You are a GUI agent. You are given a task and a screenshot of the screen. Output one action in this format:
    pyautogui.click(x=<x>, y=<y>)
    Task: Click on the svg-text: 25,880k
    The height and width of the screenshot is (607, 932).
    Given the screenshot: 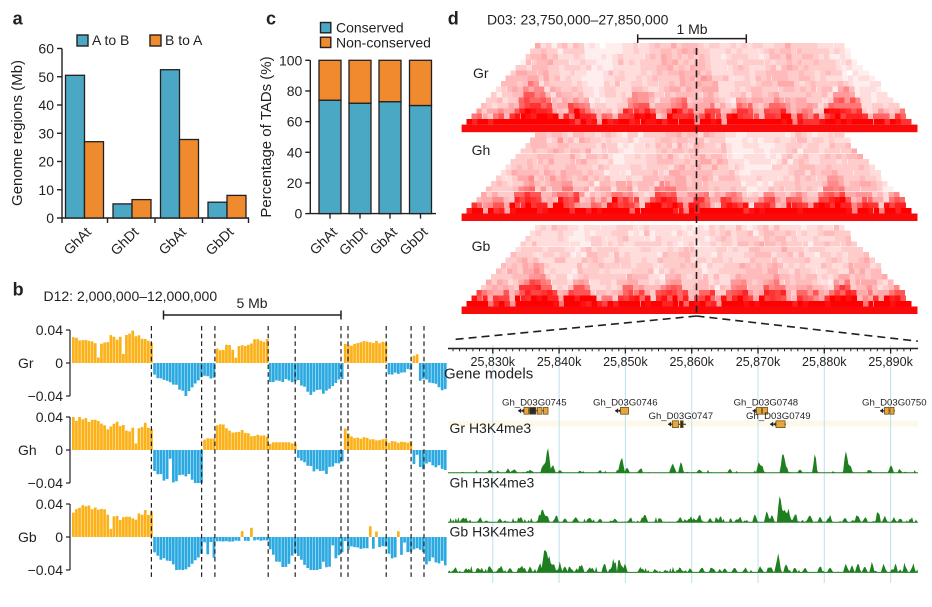 What is the action you would take?
    pyautogui.click(x=824, y=362)
    